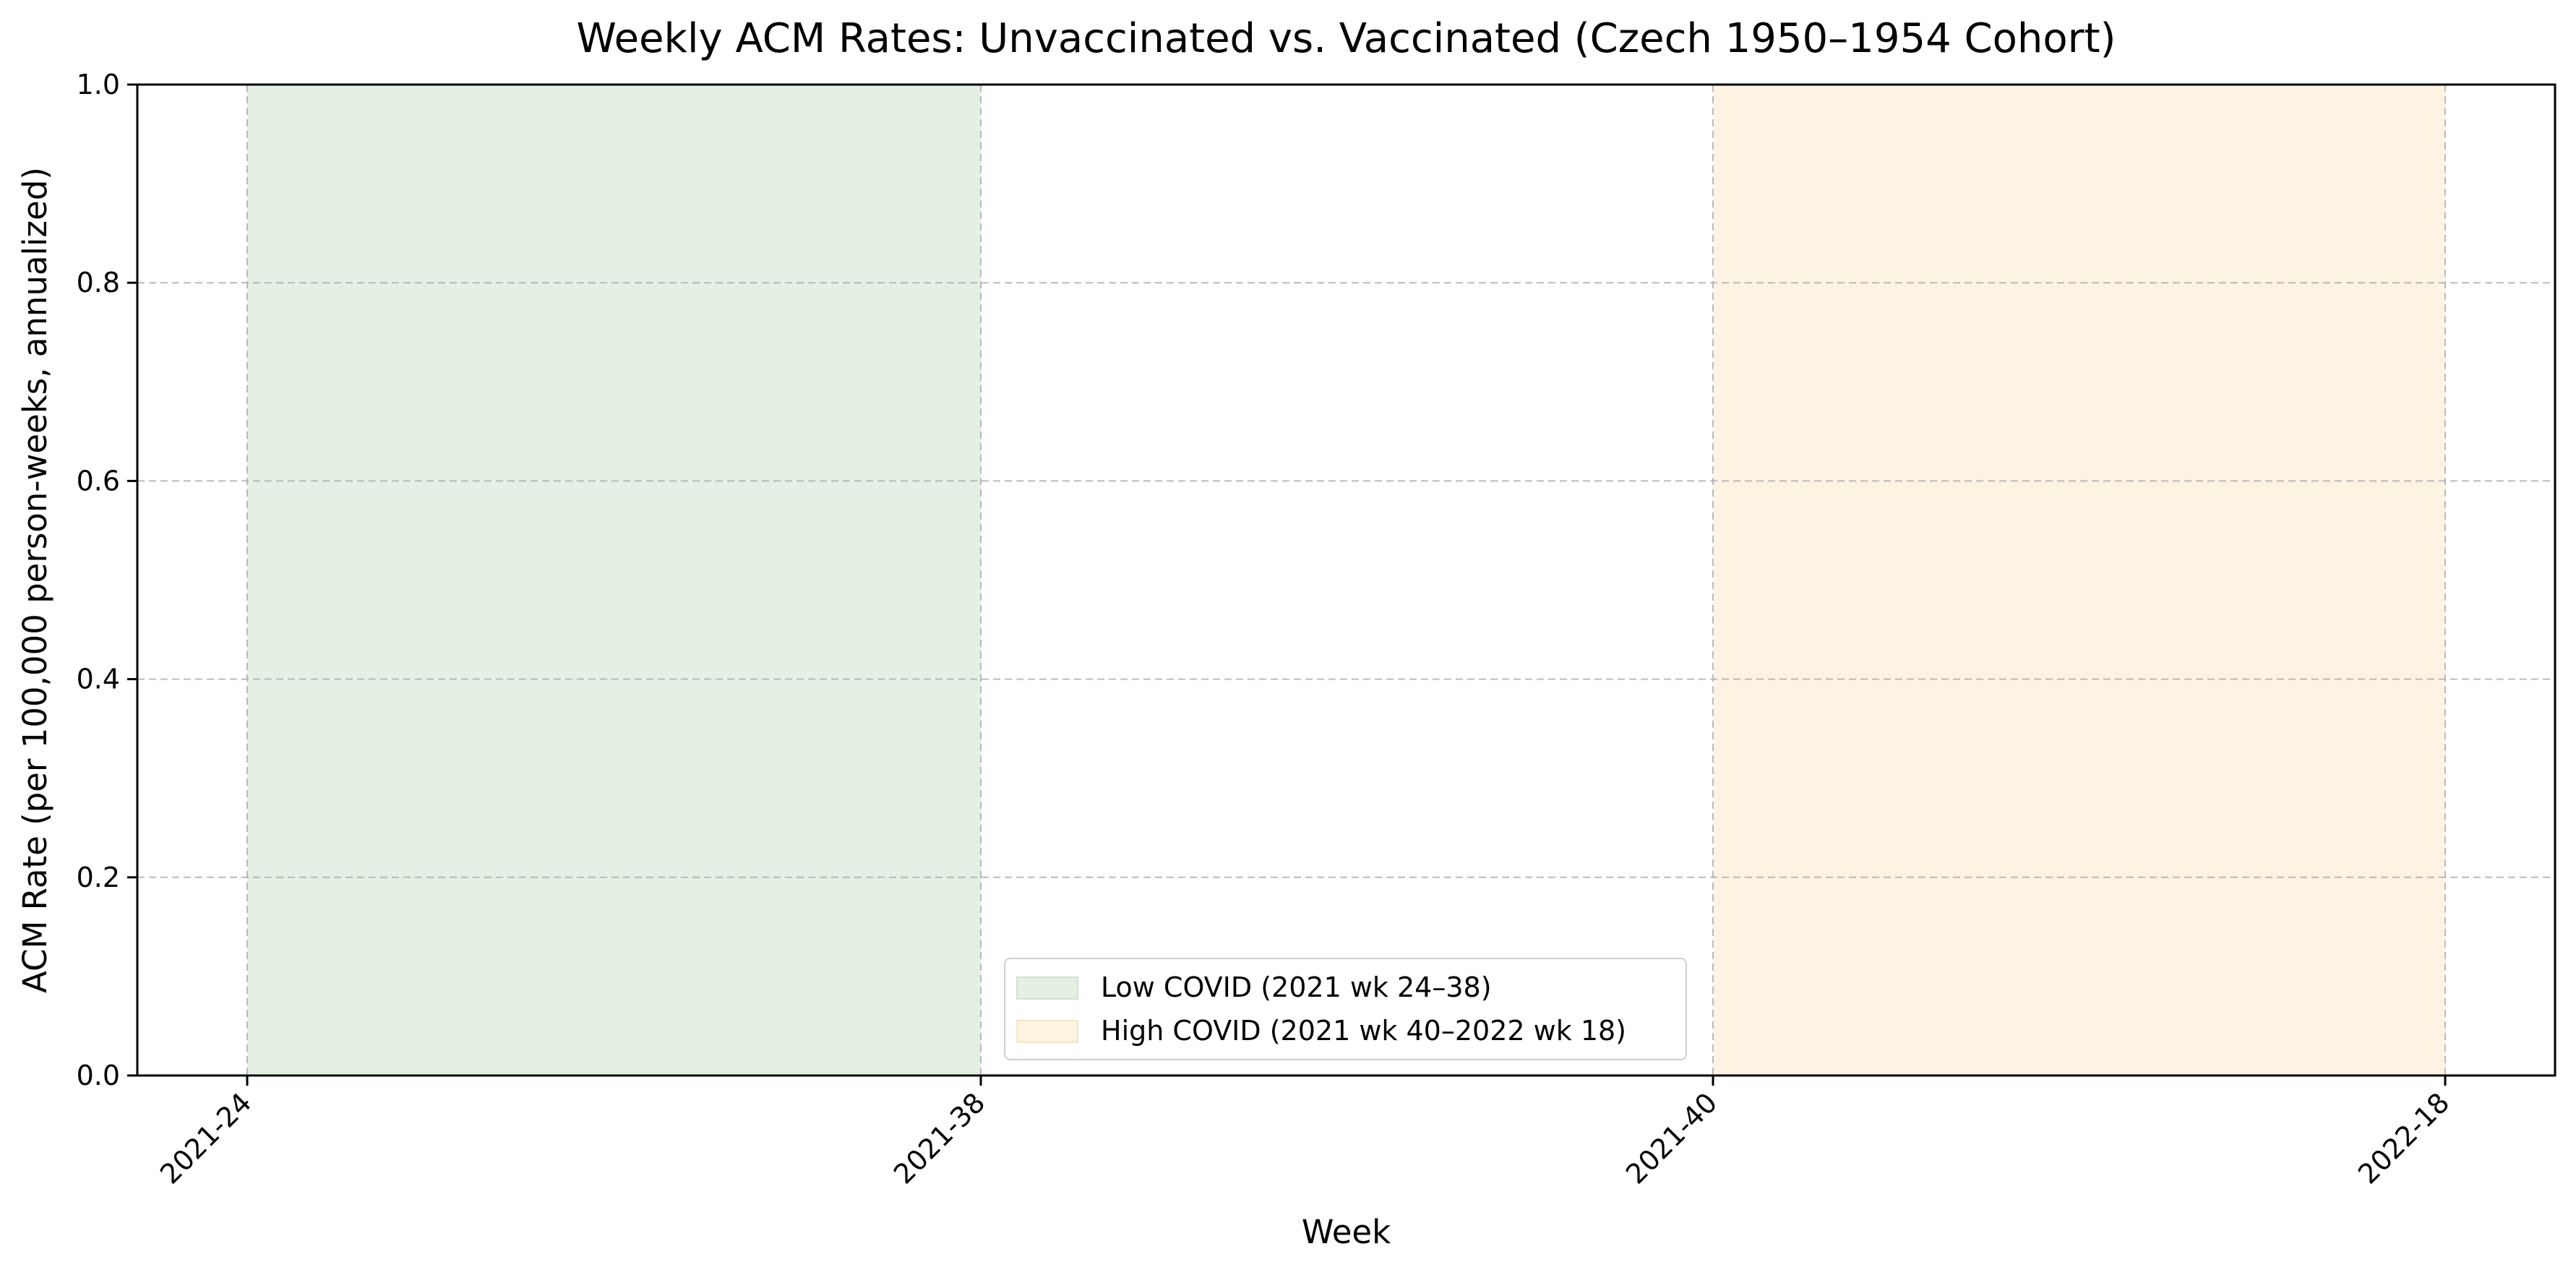 Image resolution: width=2576 pixels, height=1275 pixels. I want to click on legend-label: Low COVID (2021 wk 24–38), so click(1297, 987).